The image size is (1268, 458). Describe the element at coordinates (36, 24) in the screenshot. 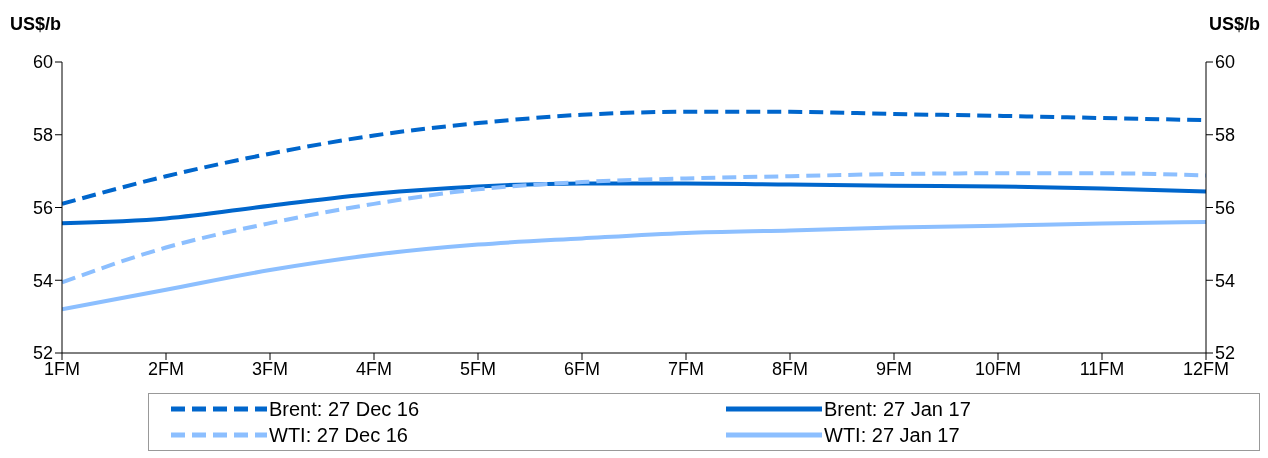

I see `y-axis-title: US$/b` at that location.